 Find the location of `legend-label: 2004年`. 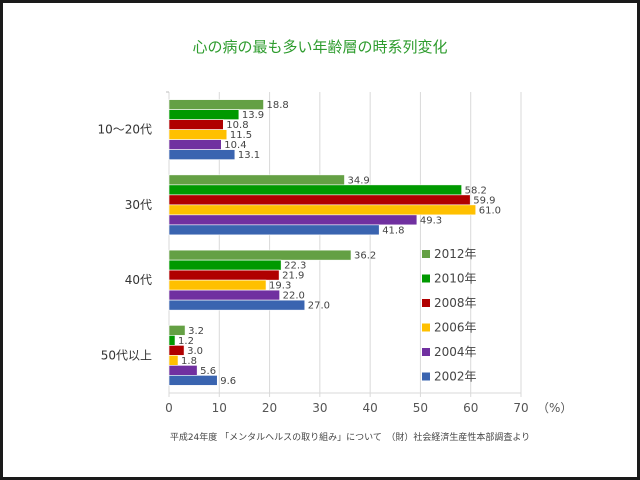

legend-label: 2004年 is located at coordinates (455, 352).